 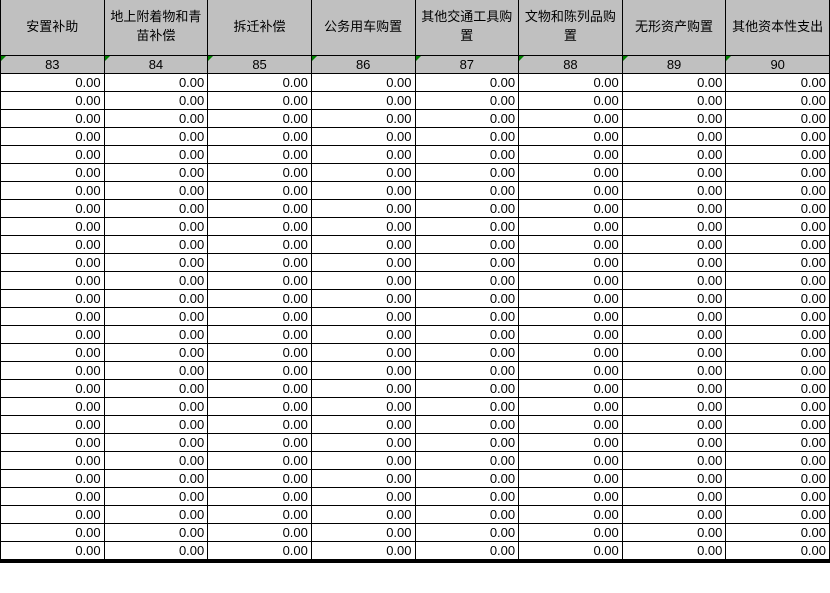 I want to click on column-code-cell: 87, so click(x=467, y=64).